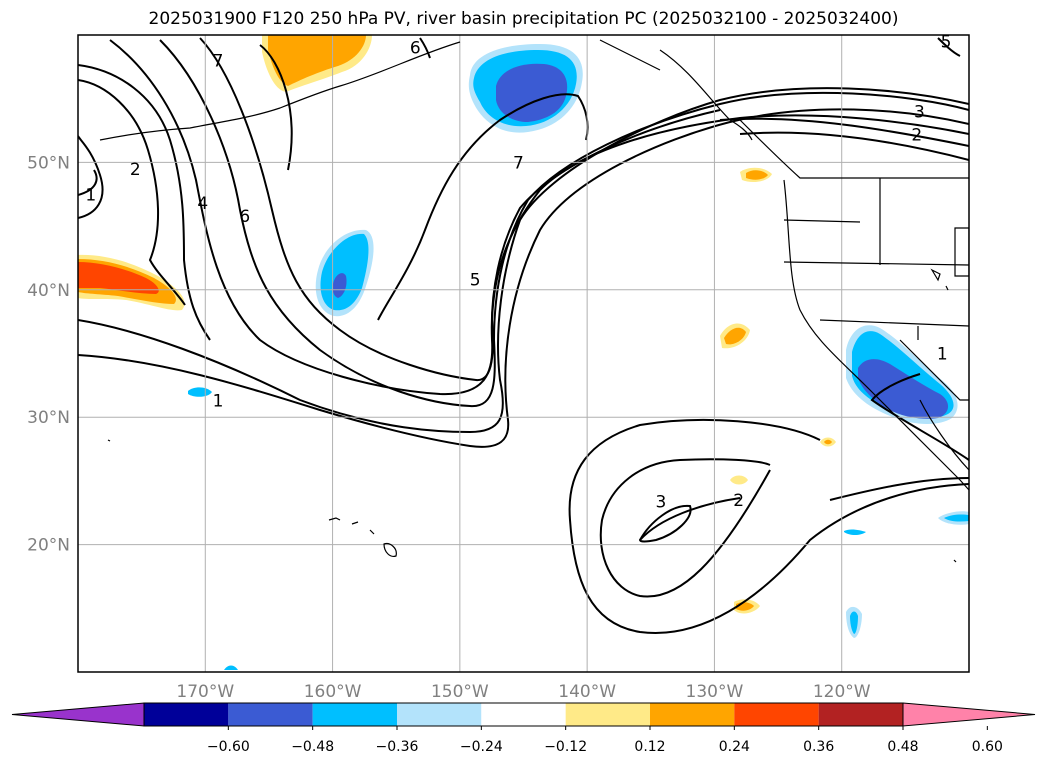 The height and width of the screenshot is (765, 1047). I want to click on colorbar-tick-label: −0.12, so click(565, 747).